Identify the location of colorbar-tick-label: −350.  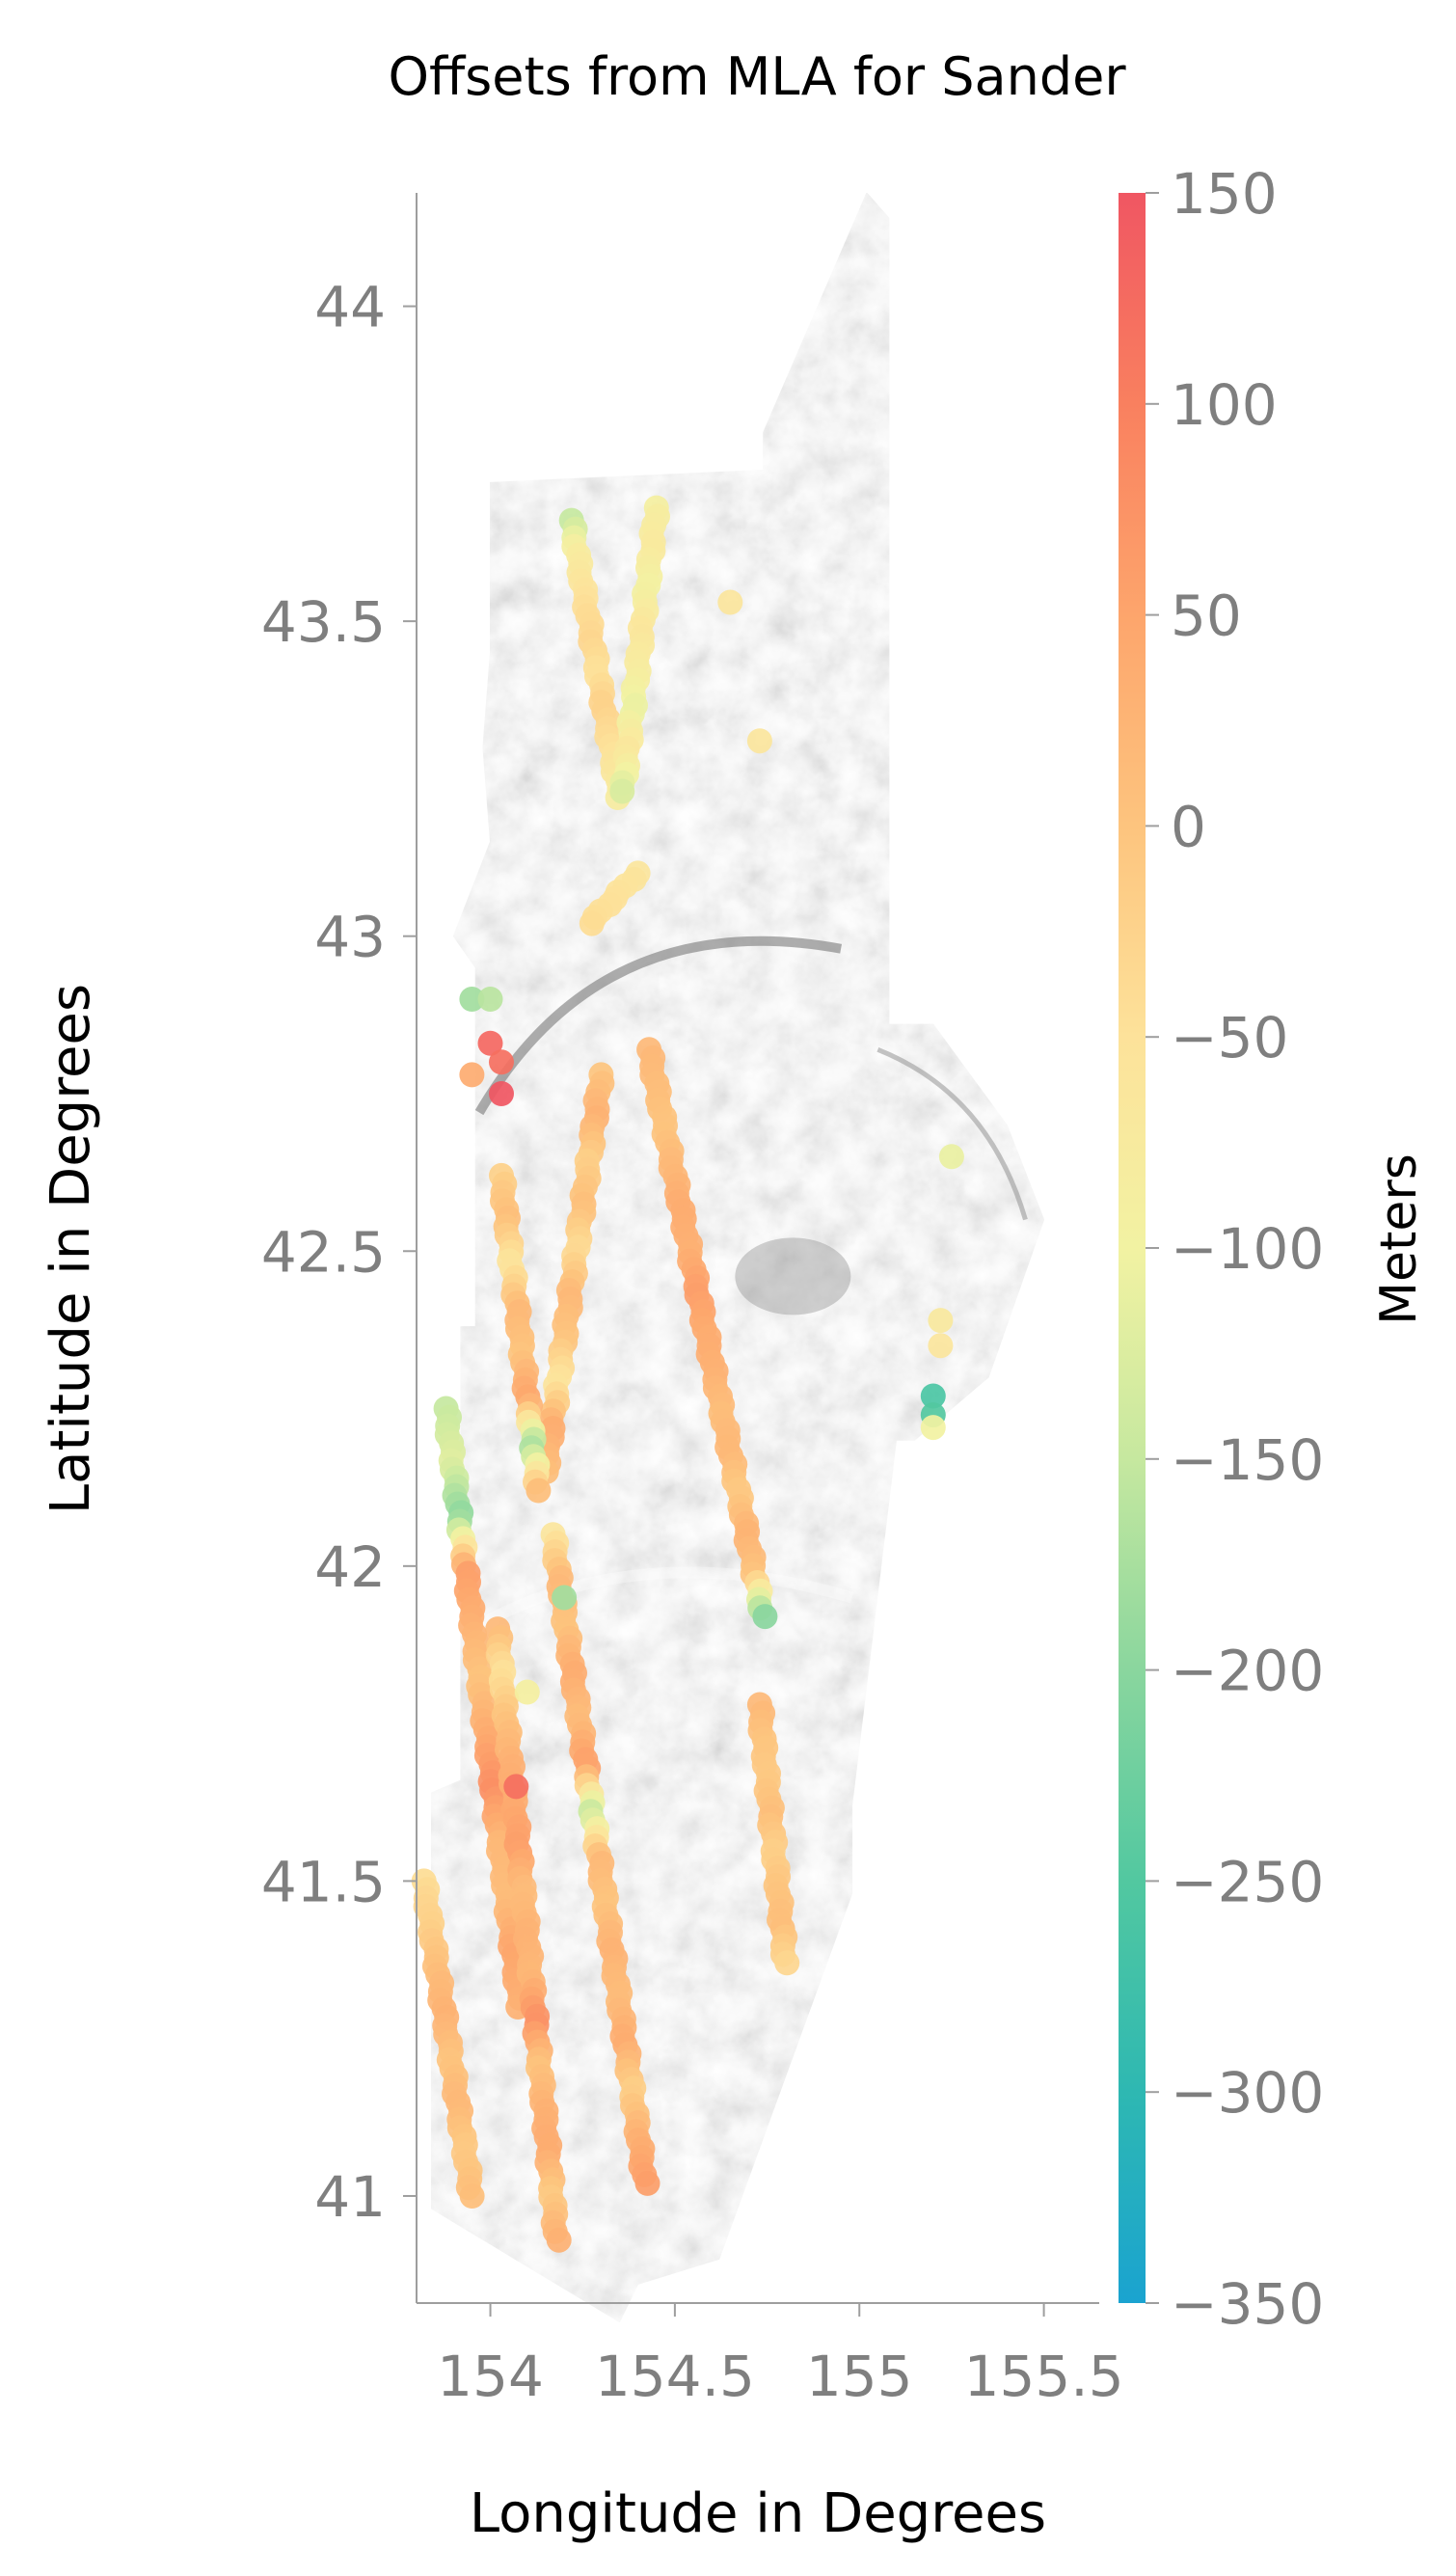
(1248, 2304).